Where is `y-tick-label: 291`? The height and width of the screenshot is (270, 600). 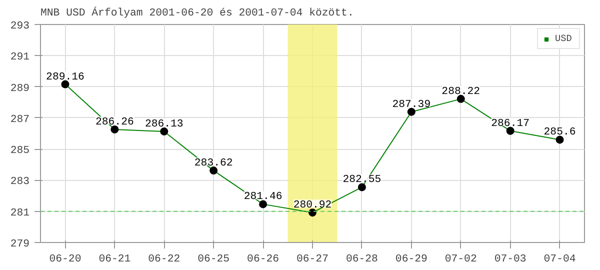
y-tick-label: 291 is located at coordinates (20, 58).